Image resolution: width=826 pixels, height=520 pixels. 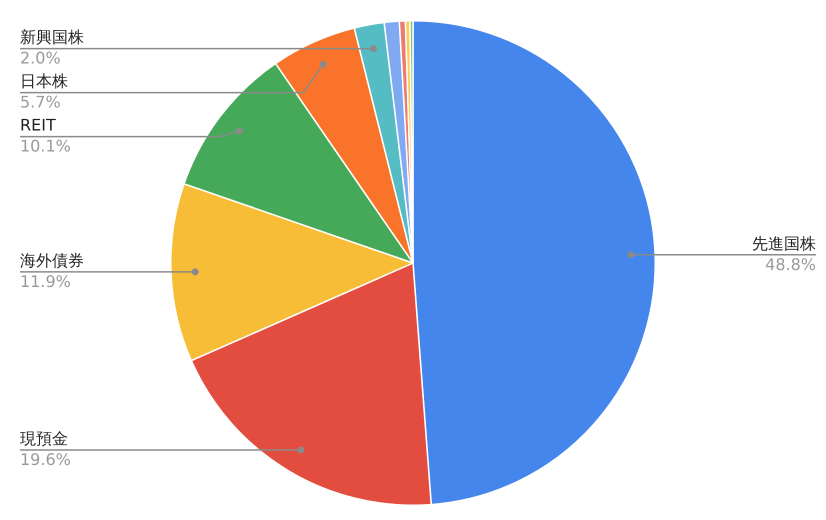 I want to click on slice-label: 新興国株, so click(x=52, y=37).